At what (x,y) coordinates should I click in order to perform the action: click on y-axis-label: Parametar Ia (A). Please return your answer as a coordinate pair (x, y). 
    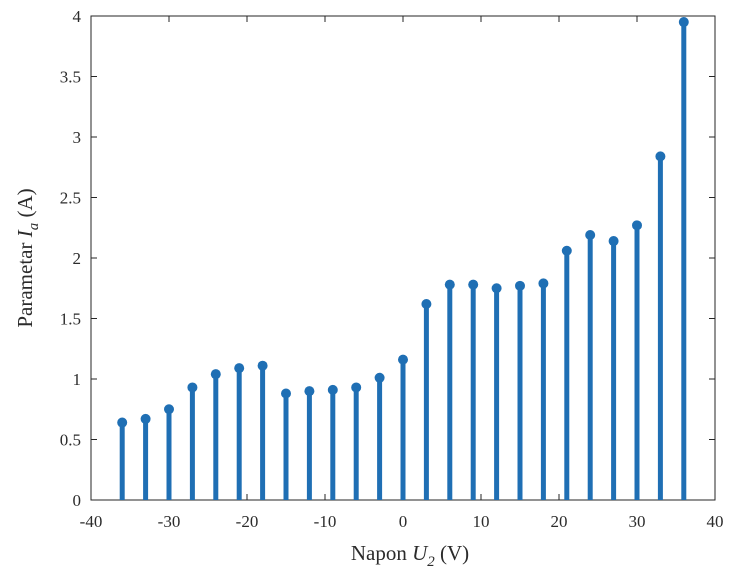
    Looking at the image, I should click on (27, 257).